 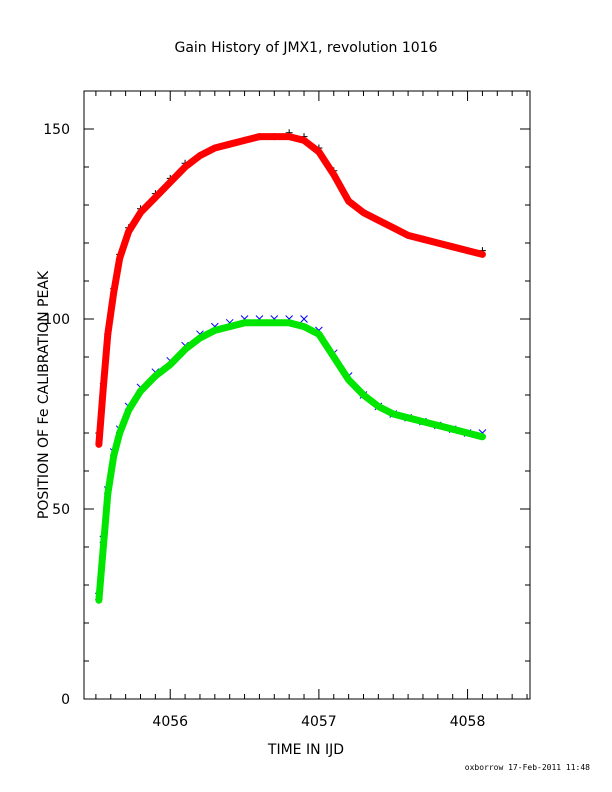 I want to click on y-axis-label: POSITION OF Fe CALIBRATION PEAK, so click(x=44, y=394).